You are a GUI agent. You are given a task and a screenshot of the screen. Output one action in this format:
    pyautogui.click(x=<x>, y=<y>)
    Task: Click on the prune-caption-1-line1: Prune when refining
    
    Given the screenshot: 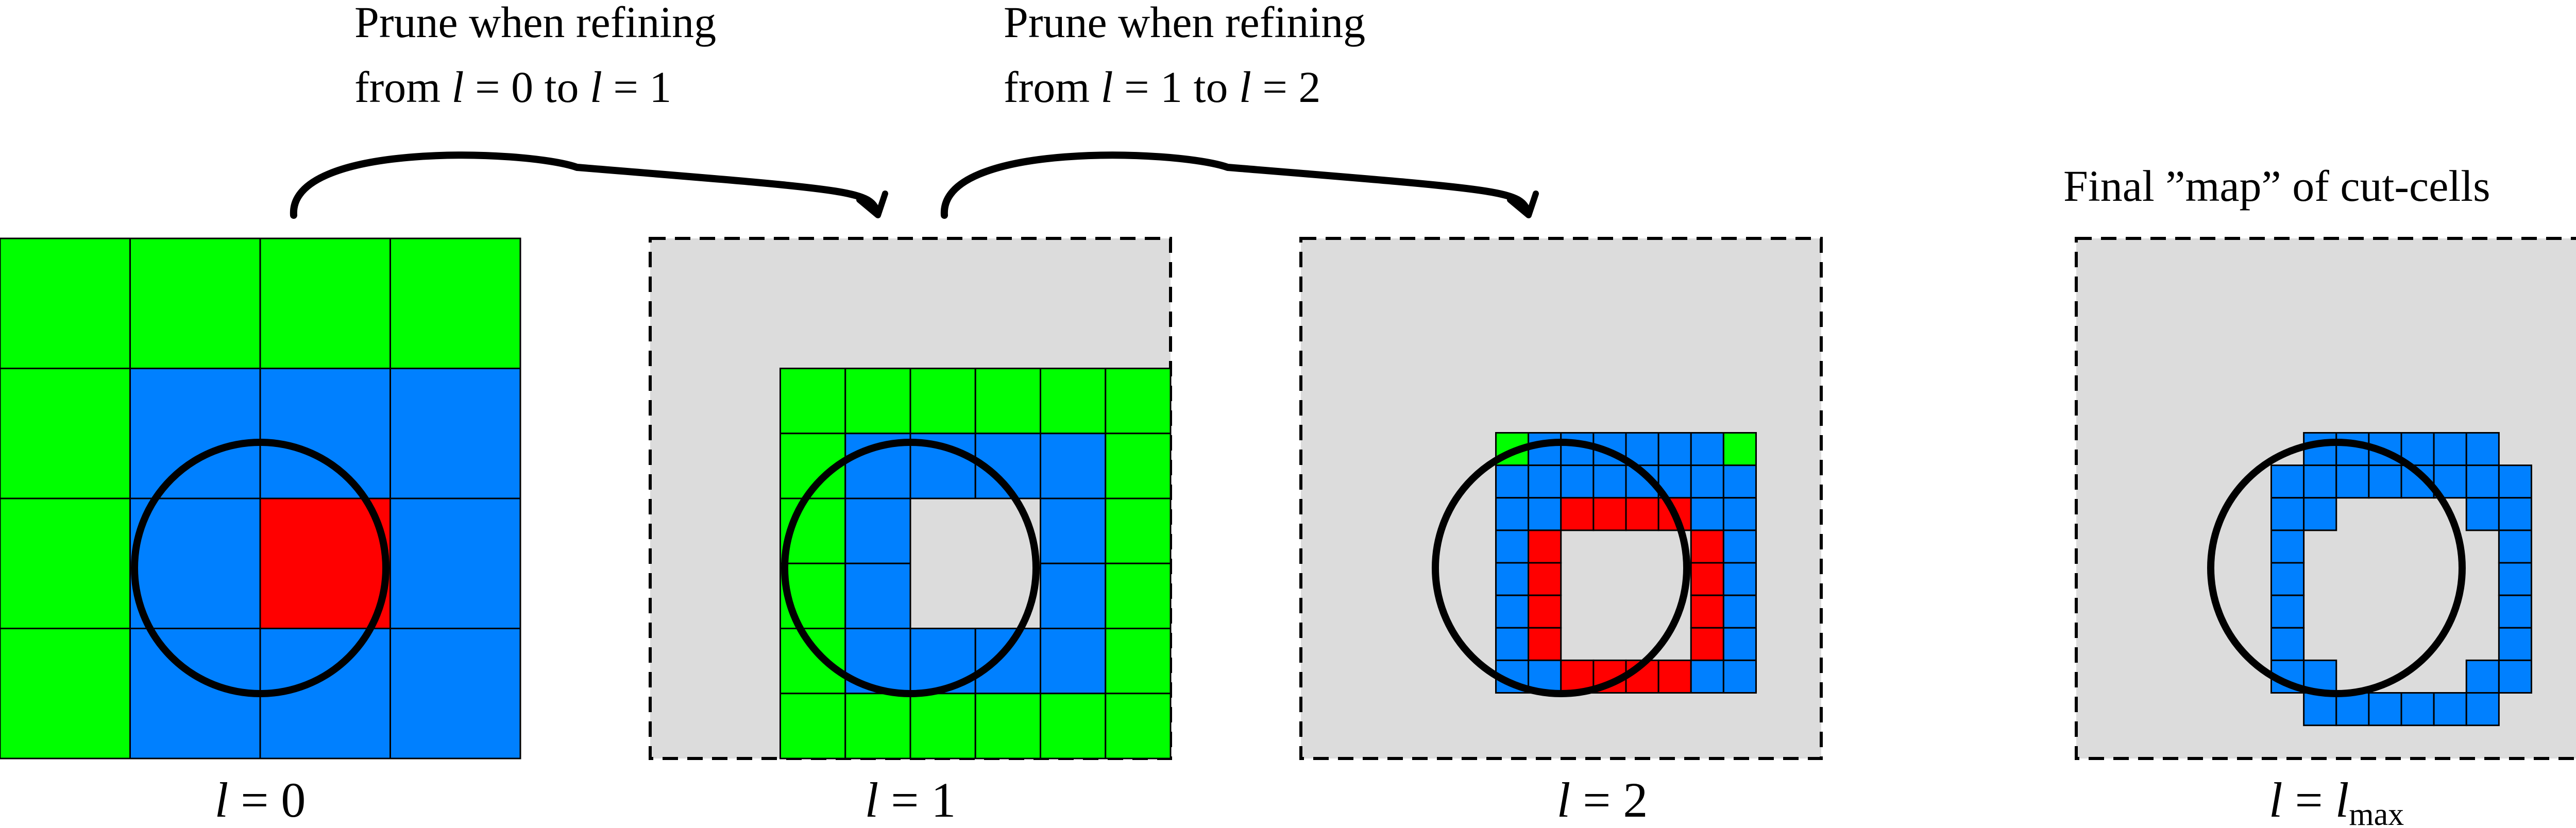 What is the action you would take?
    pyautogui.click(x=1185, y=23)
    